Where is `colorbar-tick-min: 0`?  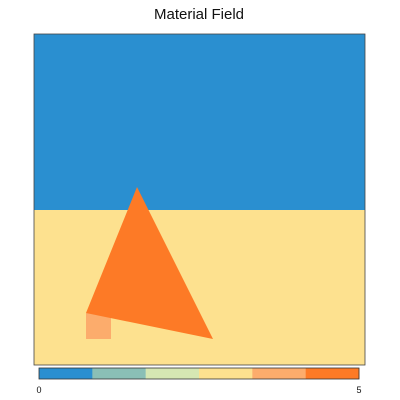
colorbar-tick-min: 0 is located at coordinates (38, 390).